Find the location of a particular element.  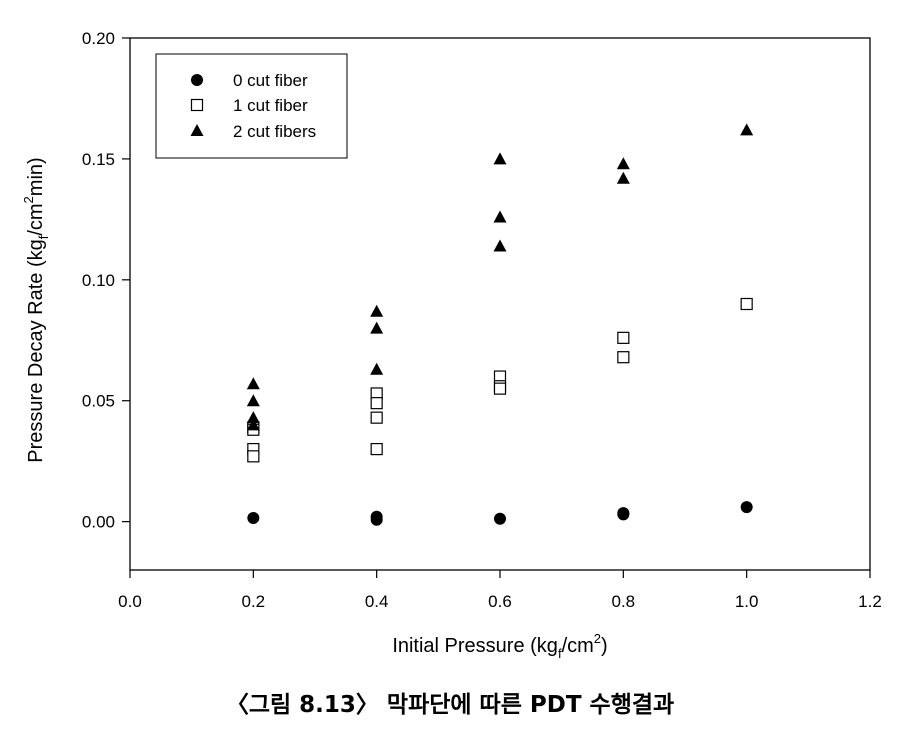

y-tick-label: 0.05 is located at coordinates (98, 401).